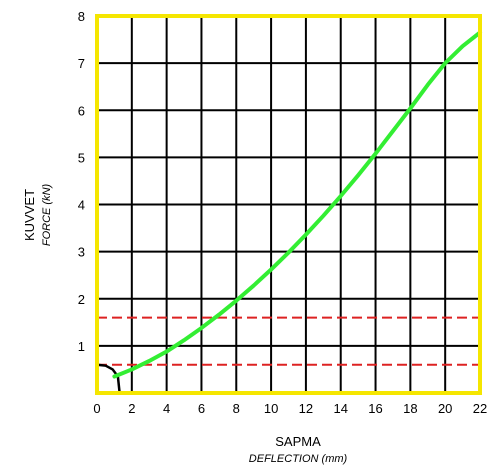 Image resolution: width=488 pixels, height=470 pixels. Describe the element at coordinates (108, 378) in the screenshot. I see `initial-curve` at that location.